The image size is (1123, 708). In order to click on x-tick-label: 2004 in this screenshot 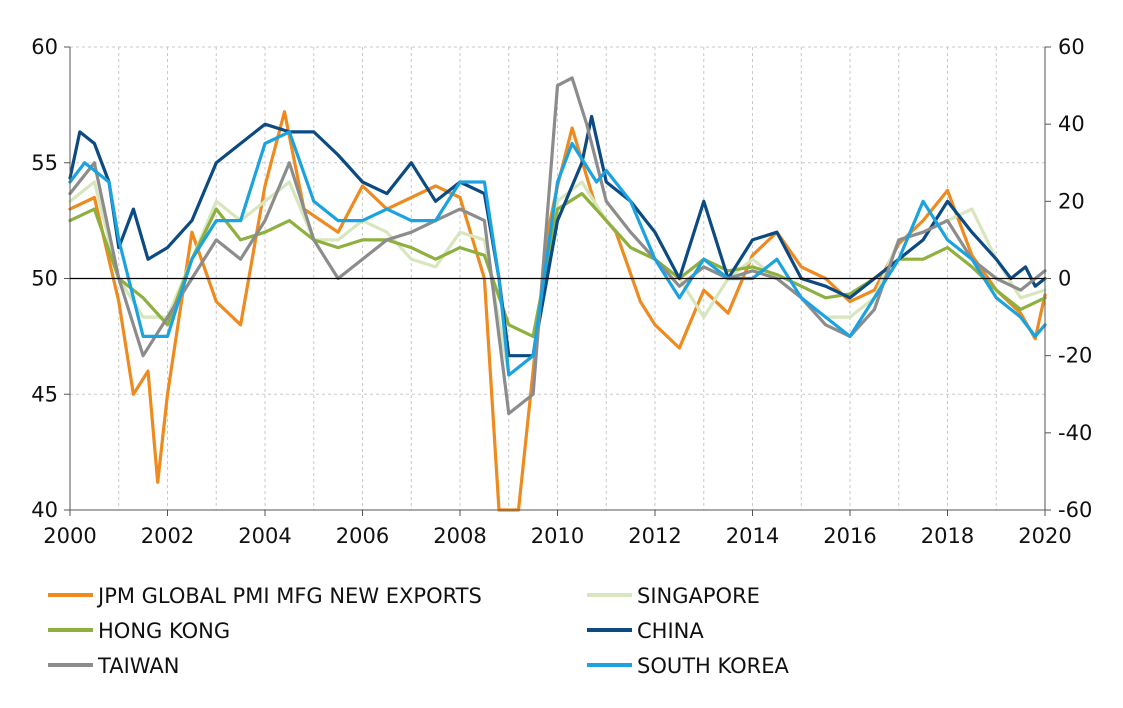, I will do `click(264, 536)`.